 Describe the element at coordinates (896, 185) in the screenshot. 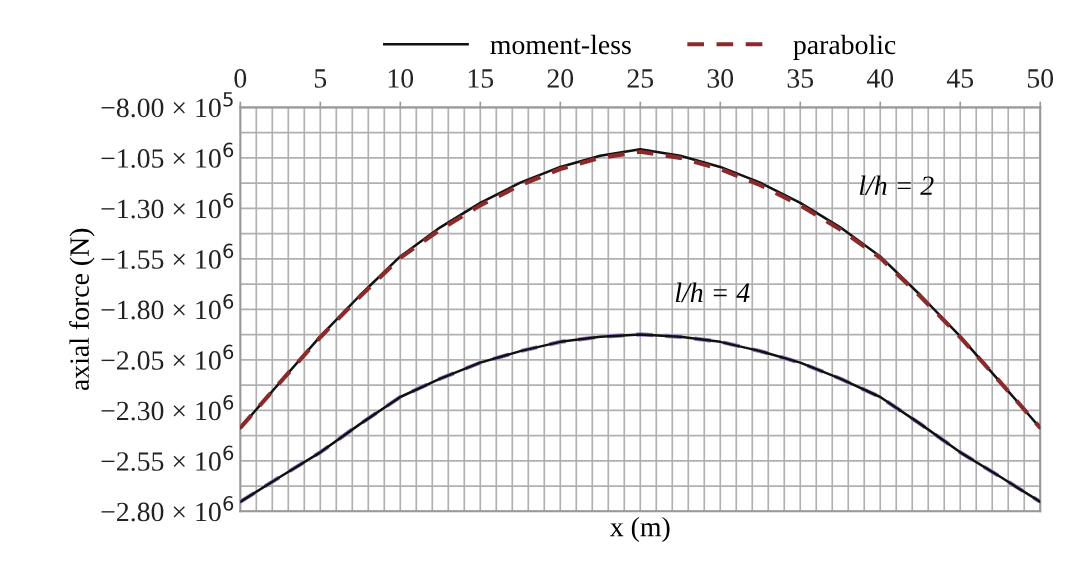

I see `annotation: l/h = 2` at that location.